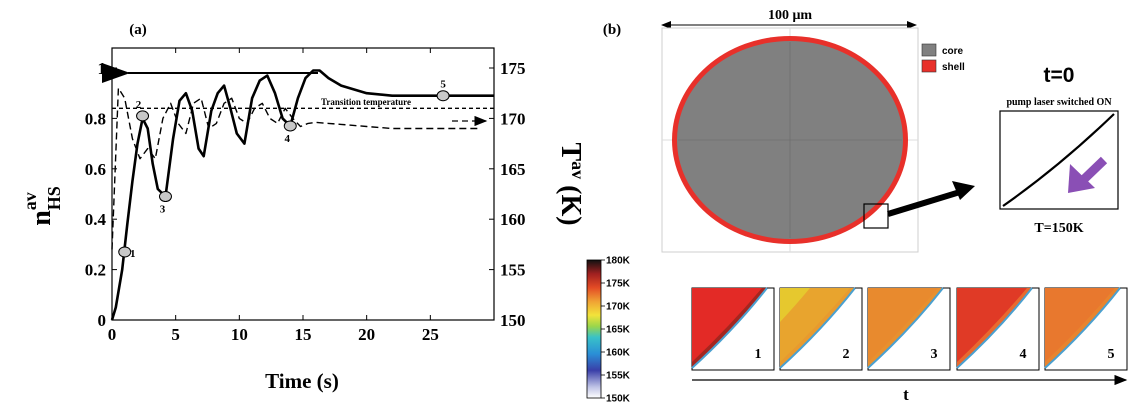  What do you see at coordinates (906, 394) in the screenshot?
I see `time-axis-label: t` at bounding box center [906, 394].